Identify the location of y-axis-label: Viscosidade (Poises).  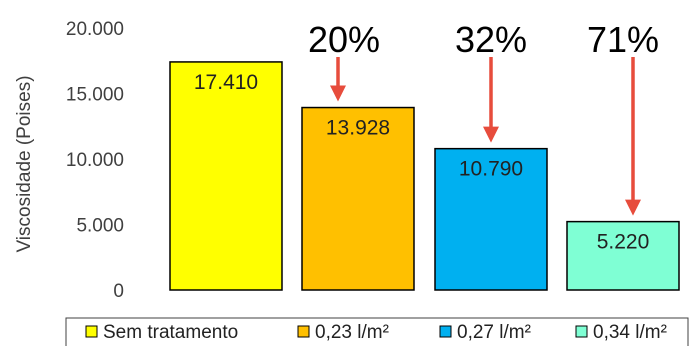
(24, 163).